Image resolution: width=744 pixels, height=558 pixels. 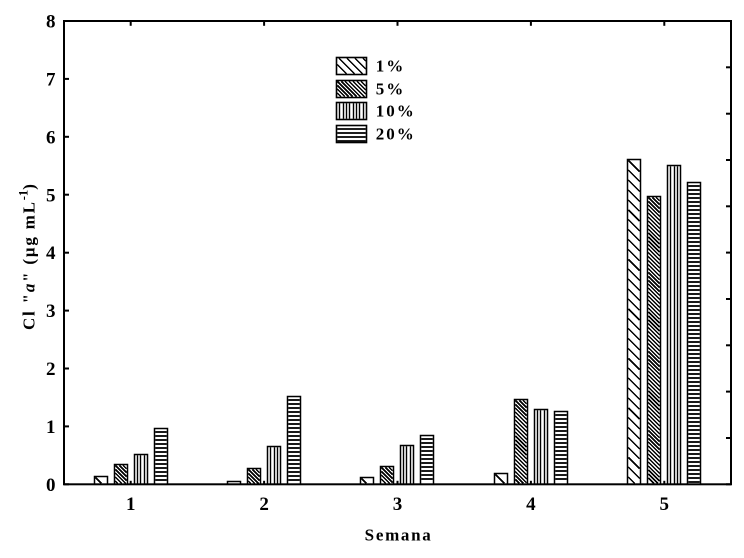 What do you see at coordinates (396, 134) in the screenshot?
I see `svg-text: 20%` at bounding box center [396, 134].